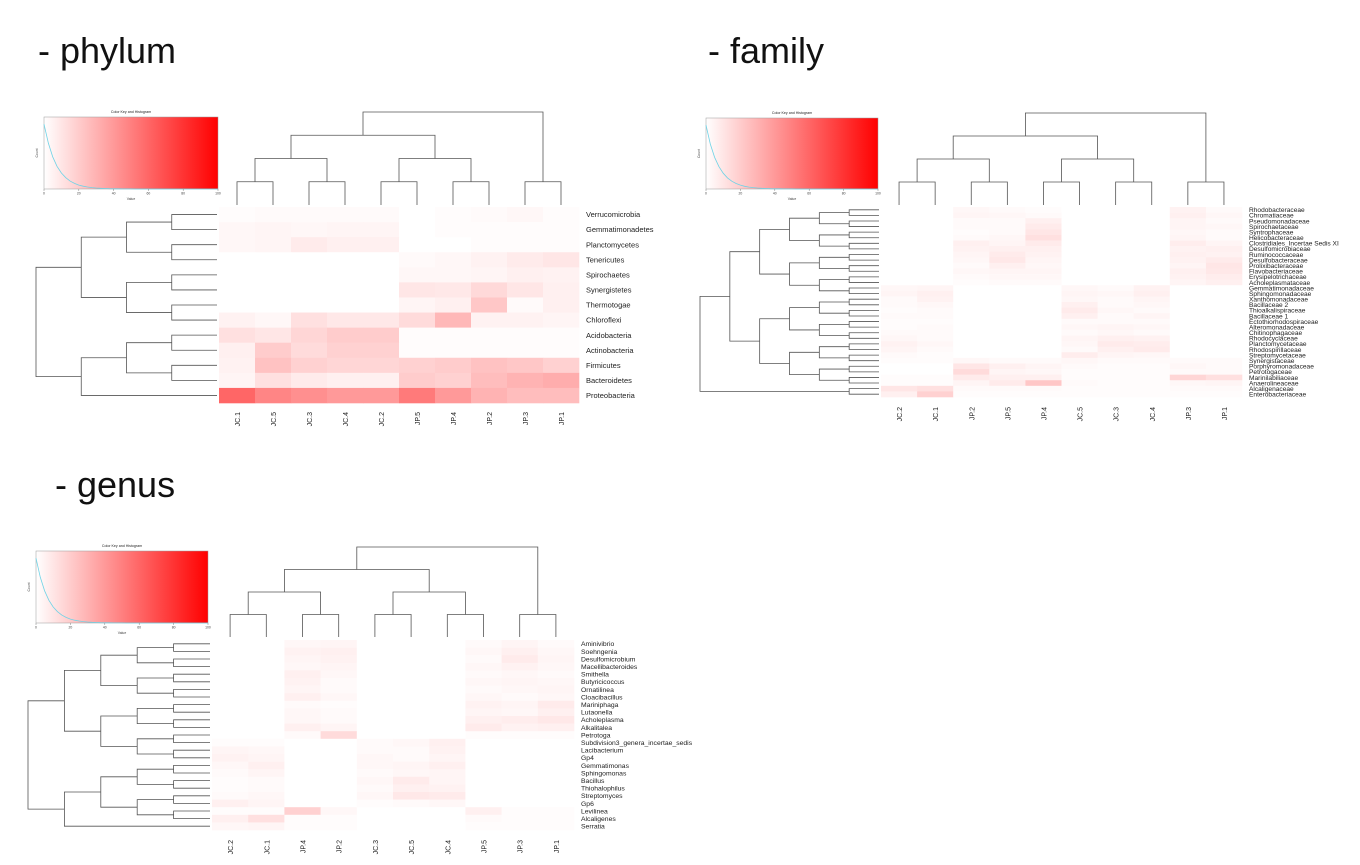  I want to click on row-label: Aminivibrio, so click(597, 644).